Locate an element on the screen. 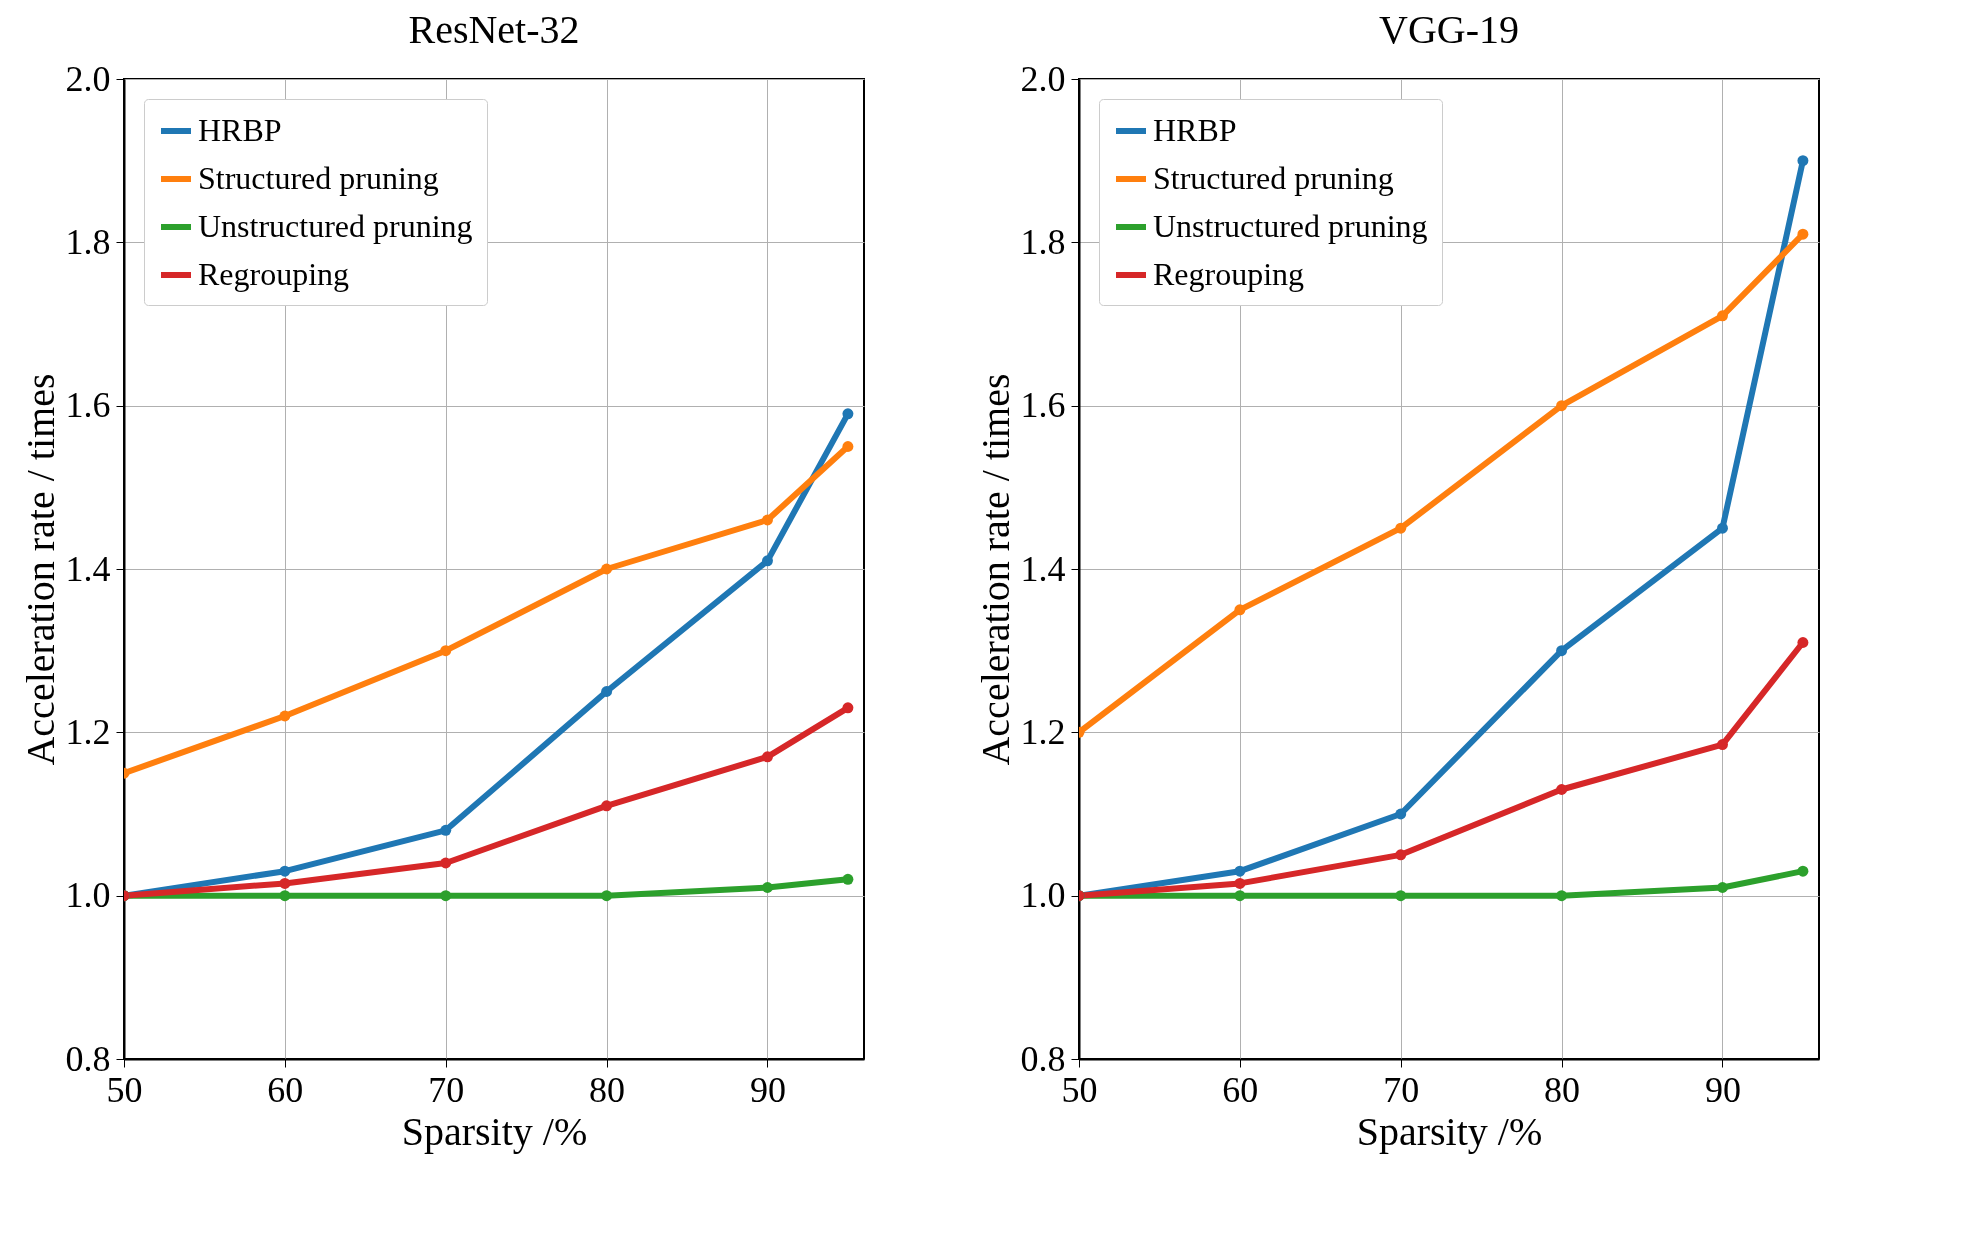 The width and height of the screenshot is (1966, 1255). chart-title: ResNet-32 is located at coordinates (494, 29).